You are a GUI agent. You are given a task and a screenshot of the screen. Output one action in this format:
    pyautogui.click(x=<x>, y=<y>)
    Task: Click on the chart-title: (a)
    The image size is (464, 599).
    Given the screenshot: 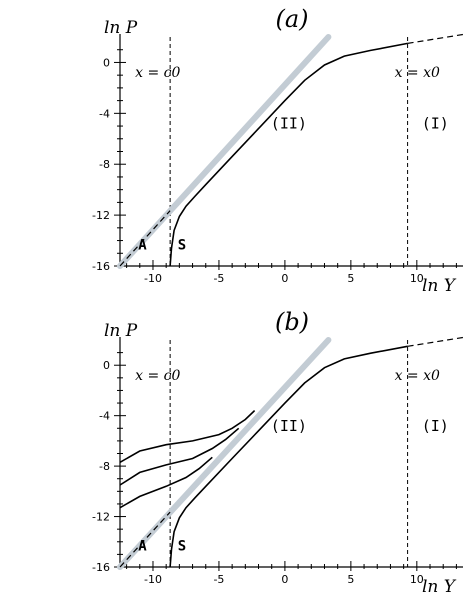 What is the action you would take?
    pyautogui.click(x=291, y=19)
    